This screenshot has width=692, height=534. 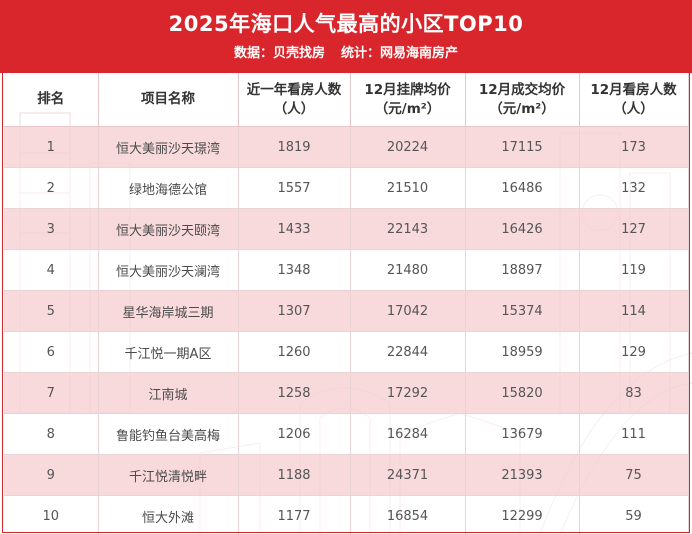 I want to click on listing-price-cell: 20224, so click(x=408, y=147).